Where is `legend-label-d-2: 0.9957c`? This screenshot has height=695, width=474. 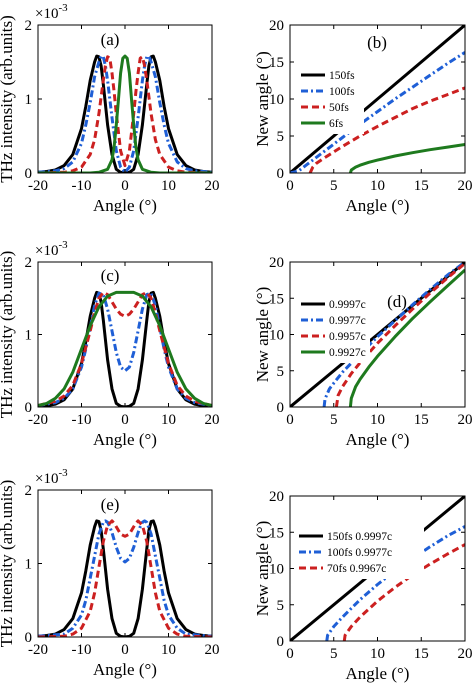 legend-label-d-2: 0.9957c is located at coordinates (347, 337).